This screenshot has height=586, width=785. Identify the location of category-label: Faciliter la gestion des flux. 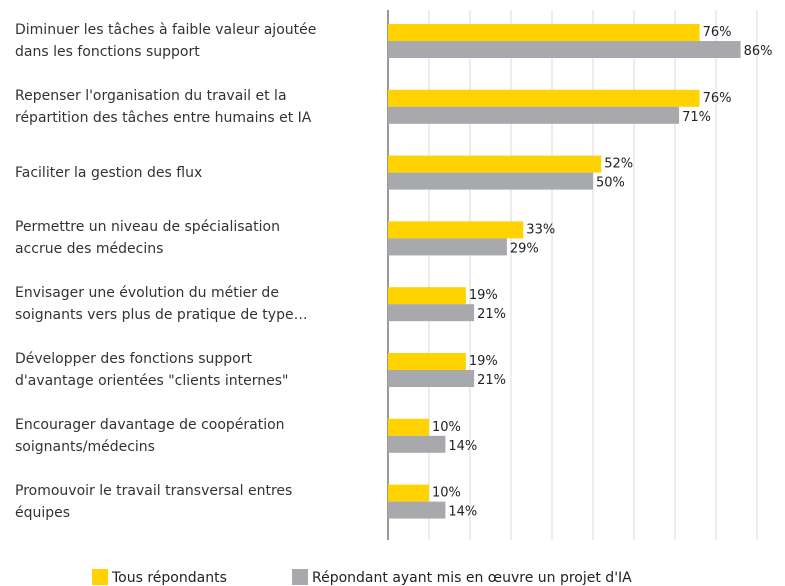
(109, 172).